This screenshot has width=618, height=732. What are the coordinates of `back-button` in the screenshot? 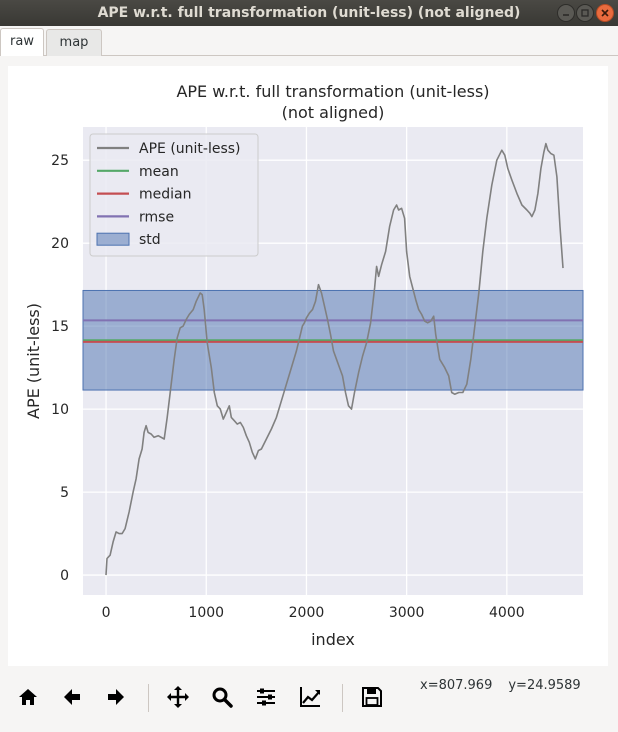 It's located at (72, 697).